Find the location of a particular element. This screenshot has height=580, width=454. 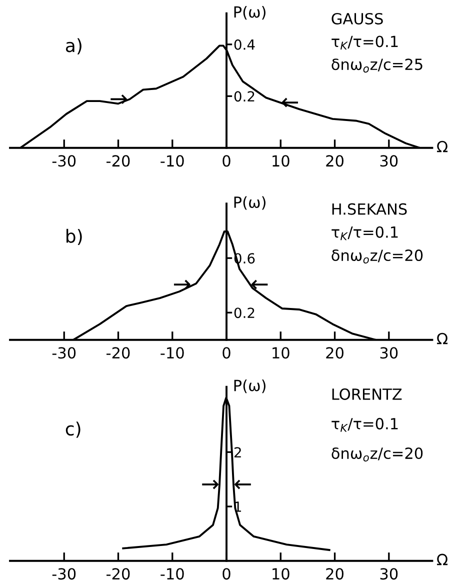

text: a) is located at coordinates (74, 46).